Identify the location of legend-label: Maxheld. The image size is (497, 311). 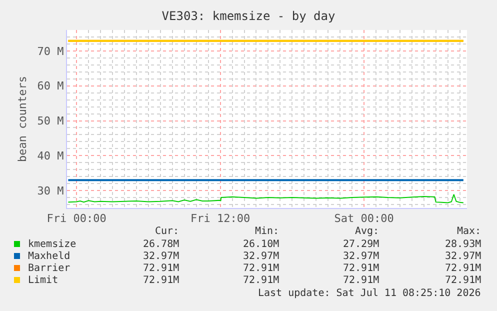
(49, 256).